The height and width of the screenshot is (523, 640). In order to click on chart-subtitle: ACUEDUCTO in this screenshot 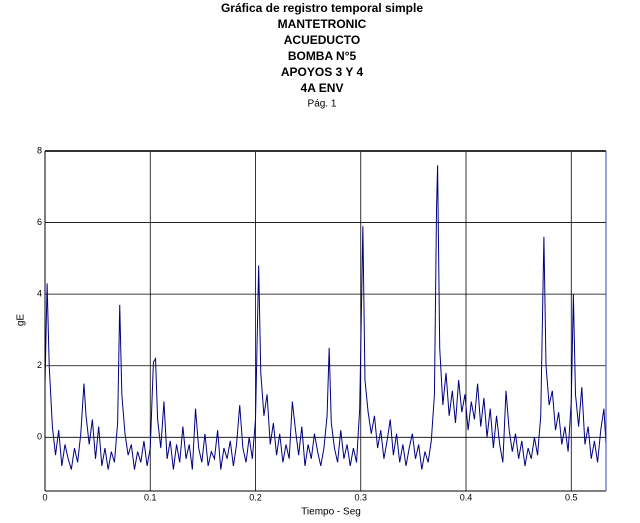, I will do `click(322, 40)`.